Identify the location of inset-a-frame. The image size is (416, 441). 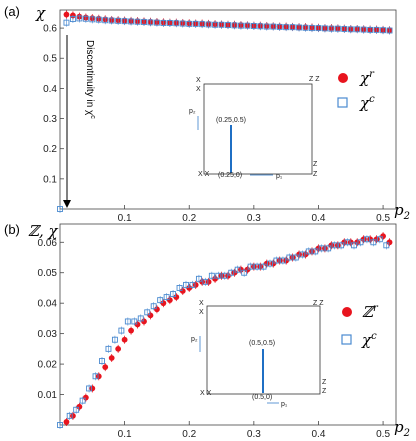
(258, 129).